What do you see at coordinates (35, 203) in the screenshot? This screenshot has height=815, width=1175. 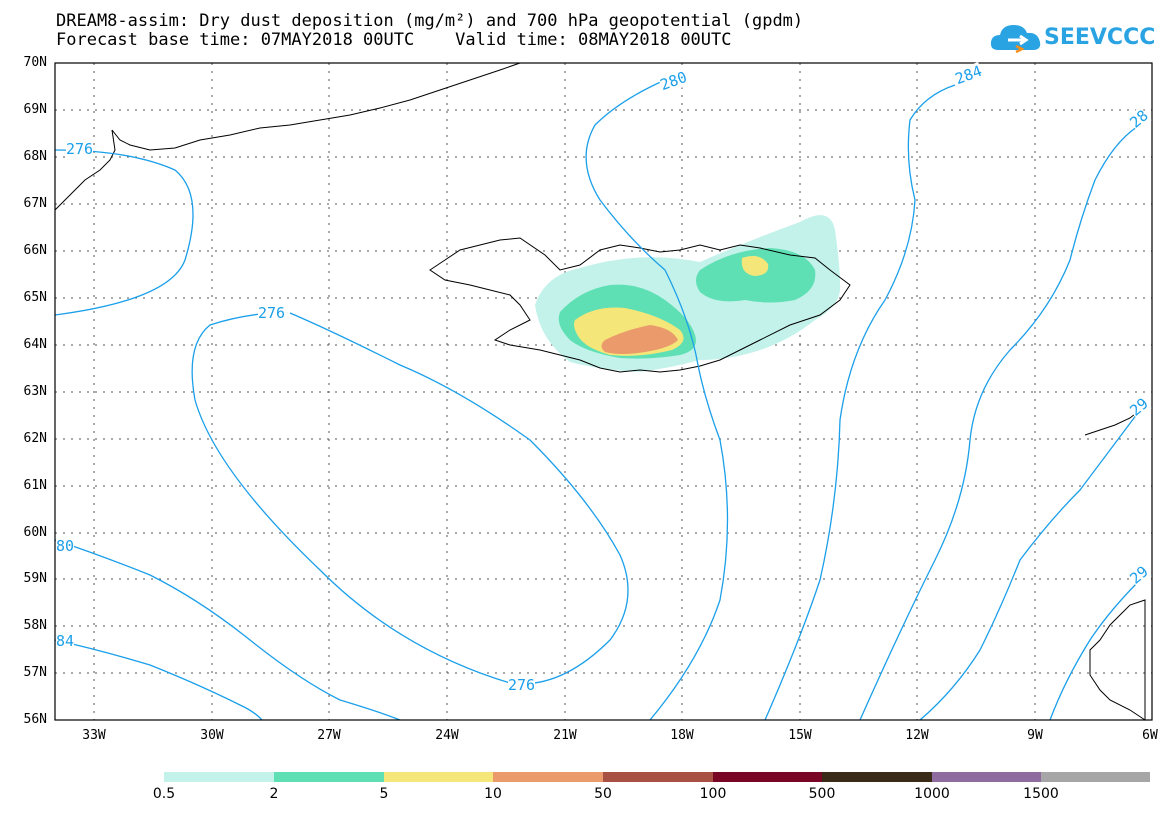 I see `lat-label: 67N` at bounding box center [35, 203].